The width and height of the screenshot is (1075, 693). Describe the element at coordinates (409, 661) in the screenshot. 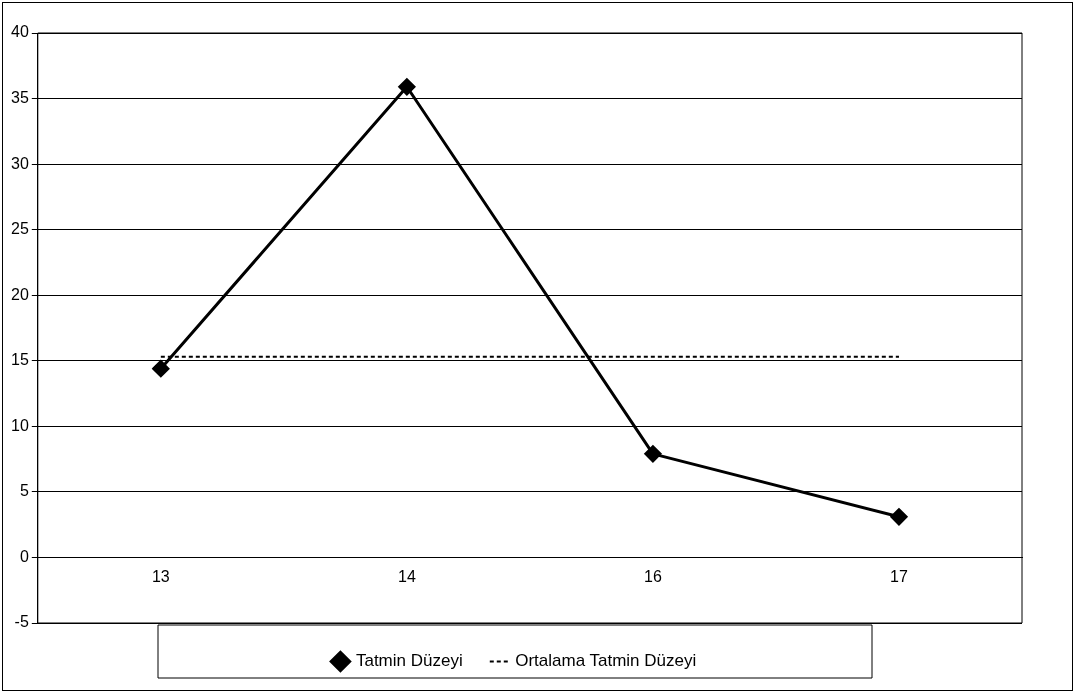

I see `legend-label: Tatmin Düzeyi` at that location.